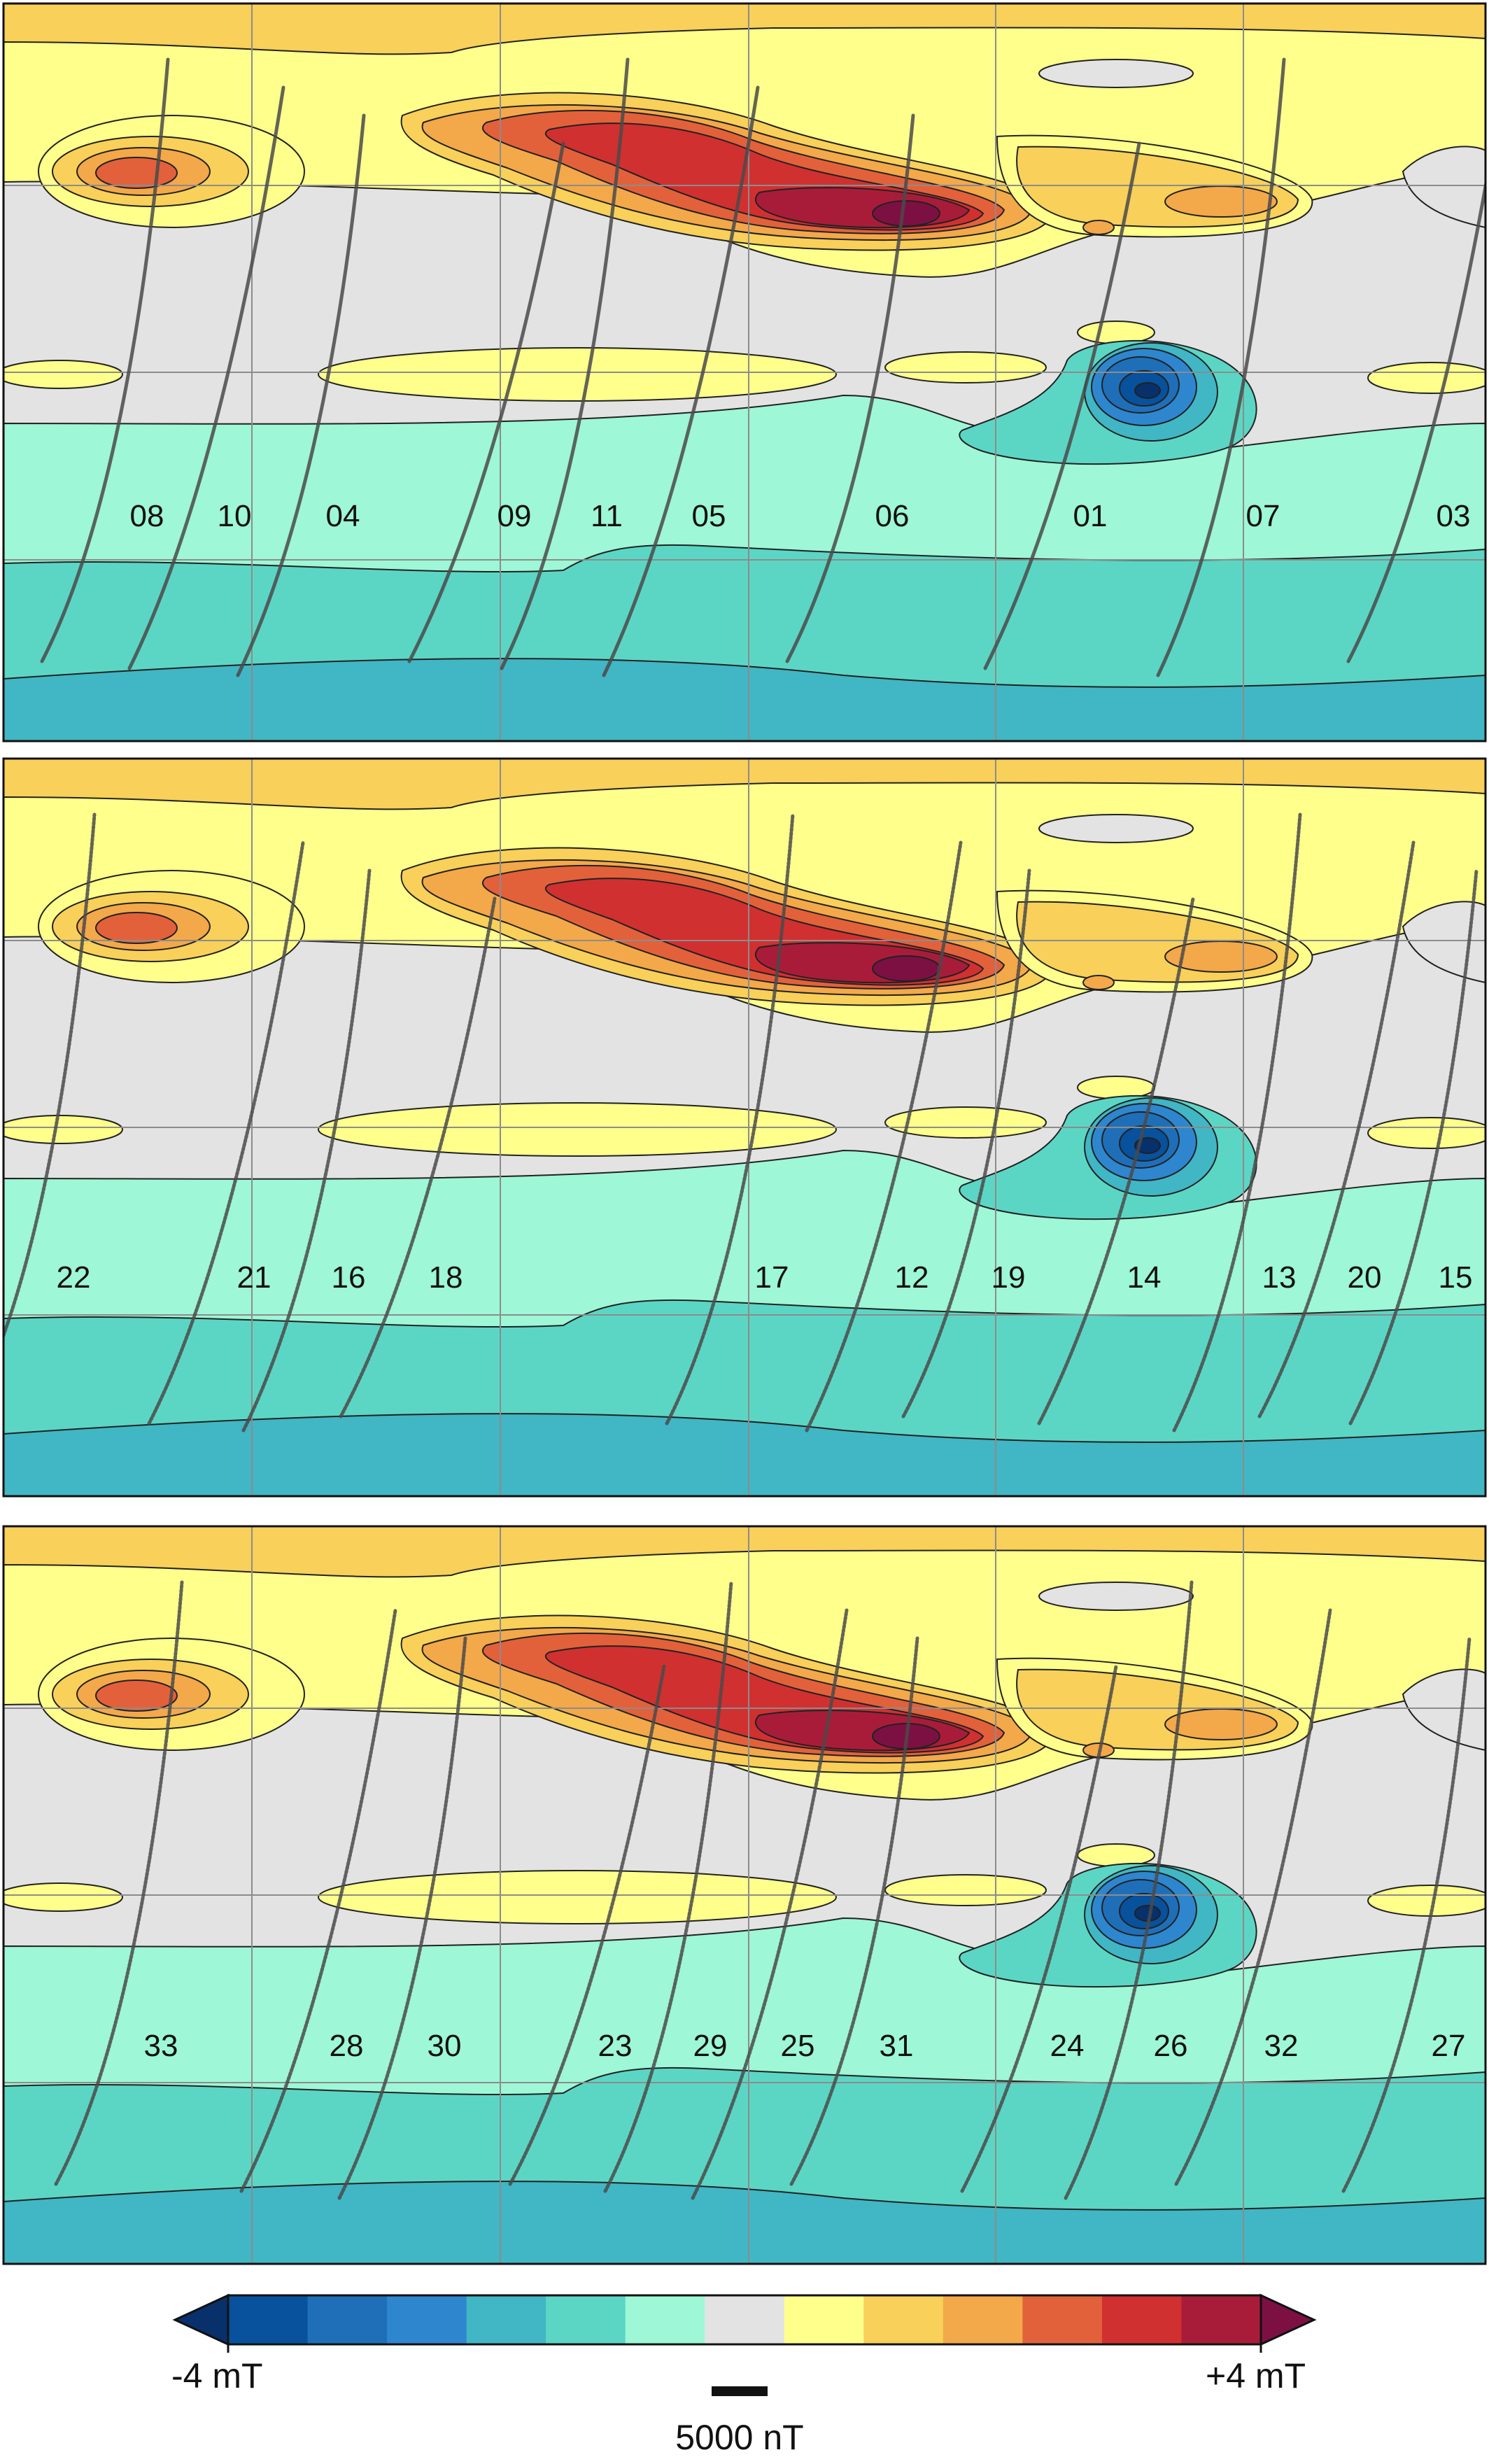  I want to click on colorbar: -4 mT +4 mT, so click(744, 2344).